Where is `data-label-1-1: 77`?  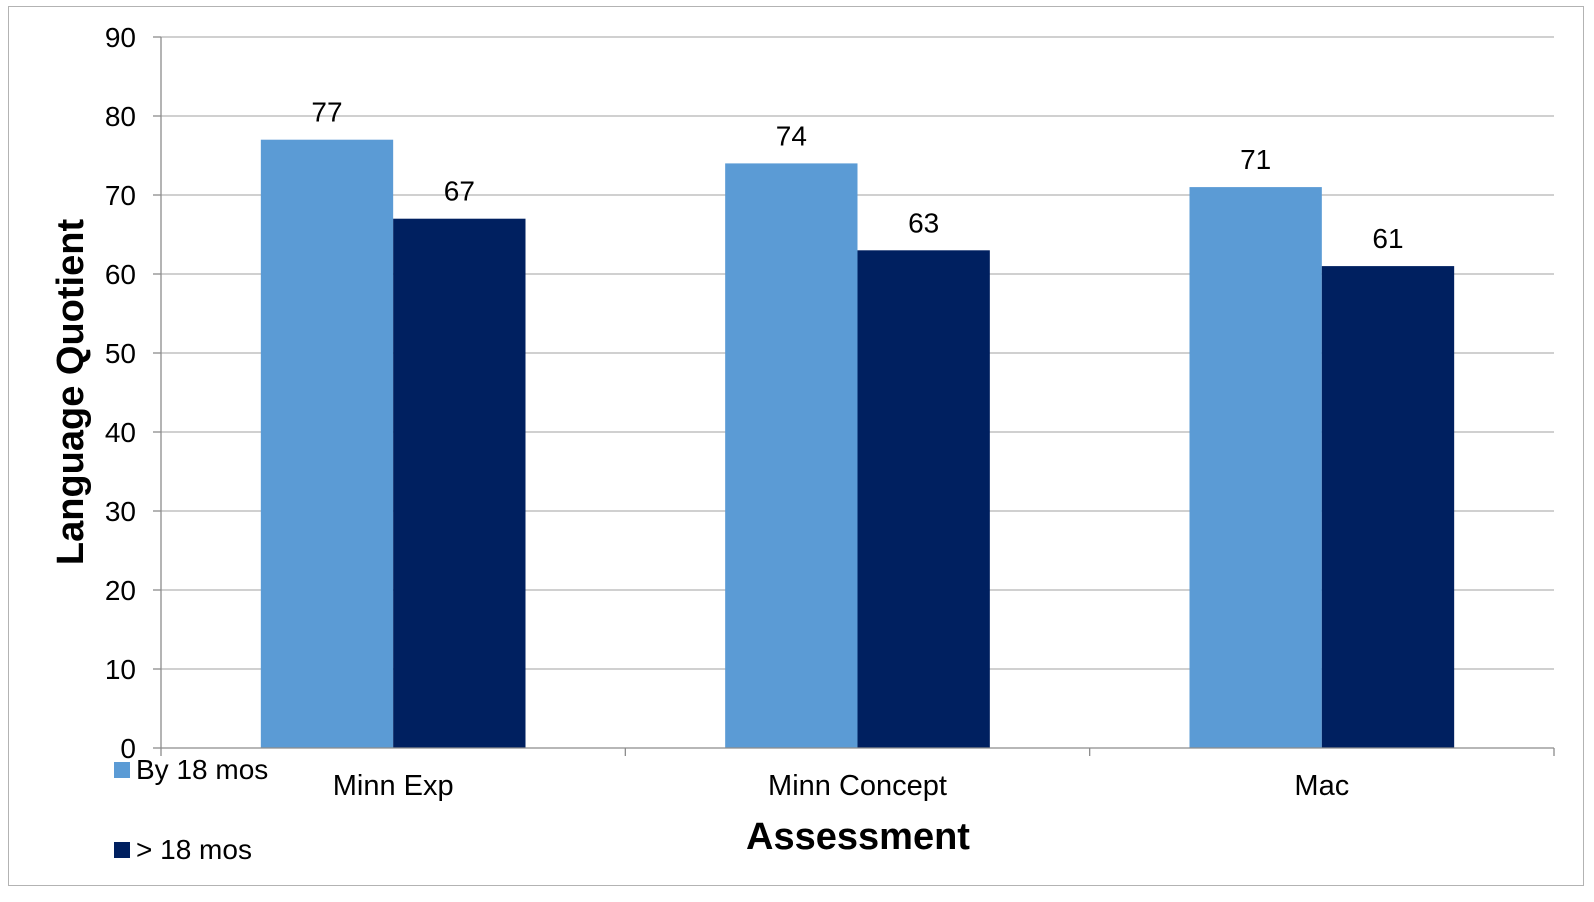
data-label-1-1: 77 is located at coordinates (326, 112).